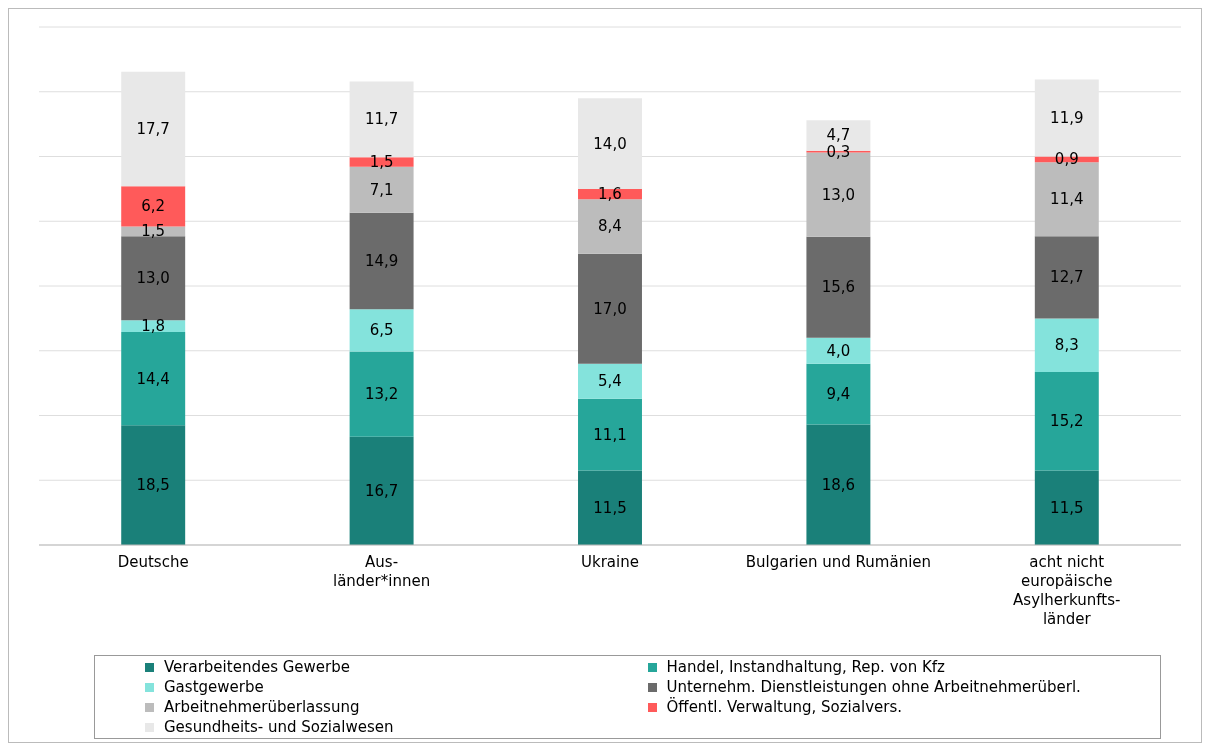 Image resolution: width=1210 pixels, height=751 pixels. I want to click on data-label: 15,2, so click(1067, 421).